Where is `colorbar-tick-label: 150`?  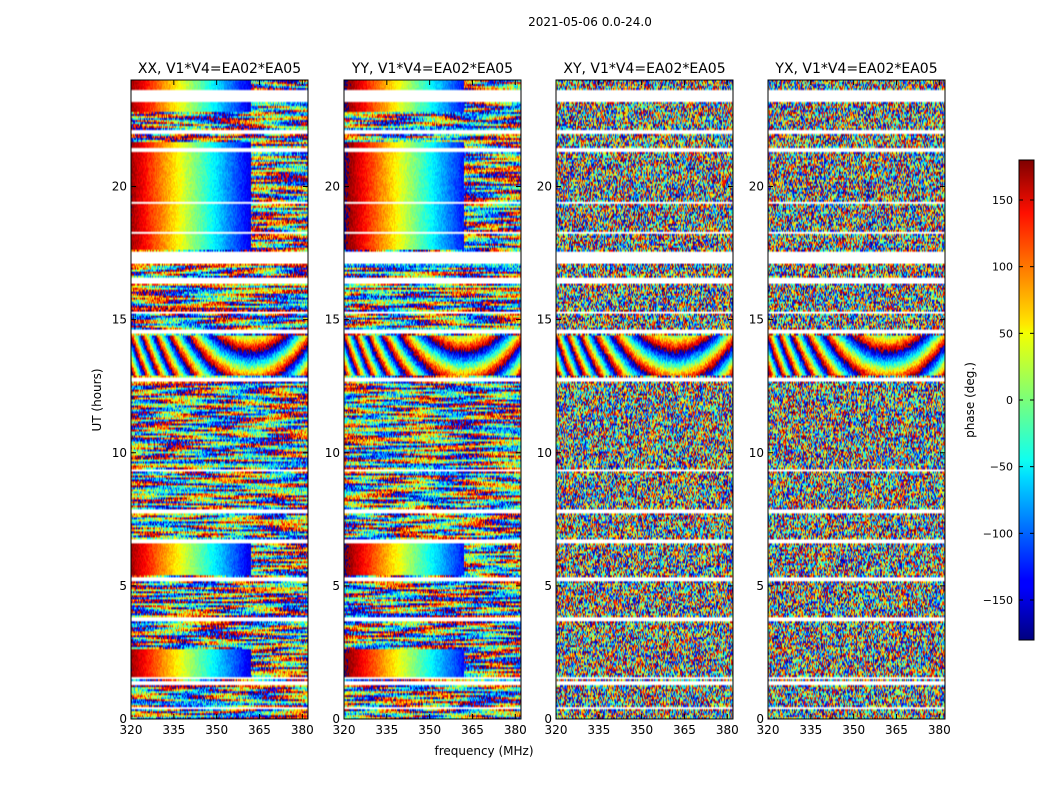 colorbar-tick-label: 150 is located at coordinates (1002, 200).